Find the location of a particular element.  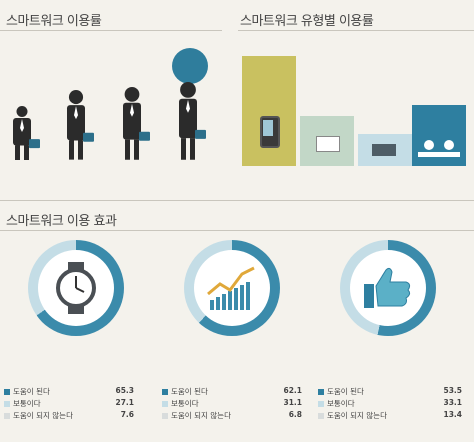

usage-rate-title: 스마트워크 이용률 is located at coordinates (54, 21).